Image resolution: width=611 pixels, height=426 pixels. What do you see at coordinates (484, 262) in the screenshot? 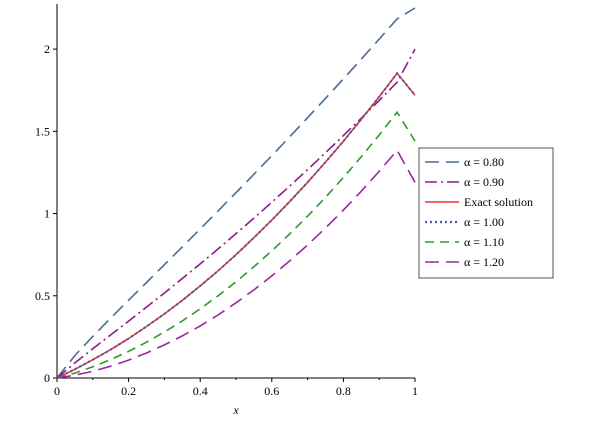
I see `legend-label-5: α = 1.20` at bounding box center [484, 262].